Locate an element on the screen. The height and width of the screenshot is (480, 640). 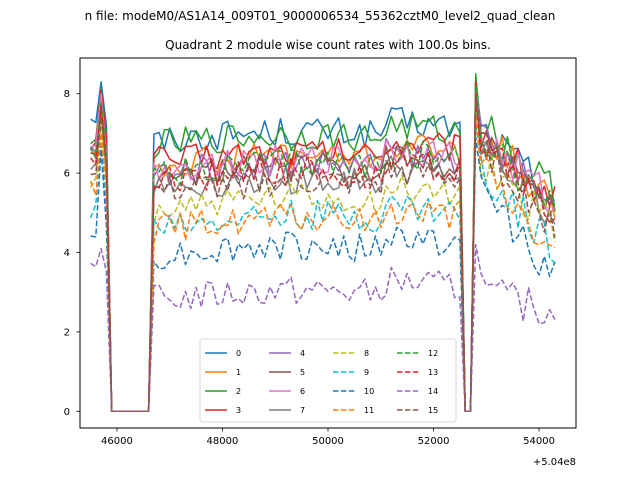
x-tick-label: 54000 is located at coordinates (539, 441).